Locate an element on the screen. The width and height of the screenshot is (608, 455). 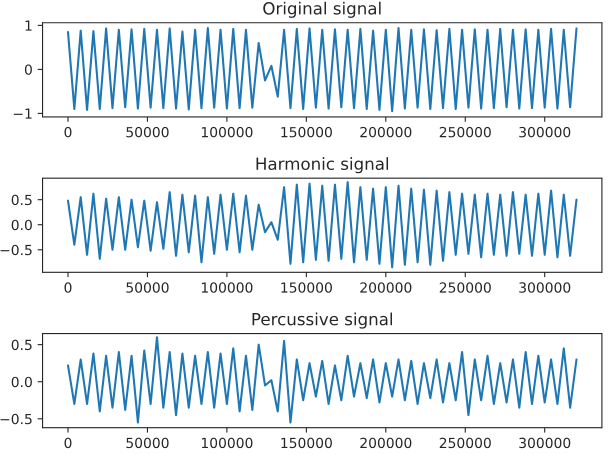
chart-title: Harmonic signal is located at coordinates (322, 165).